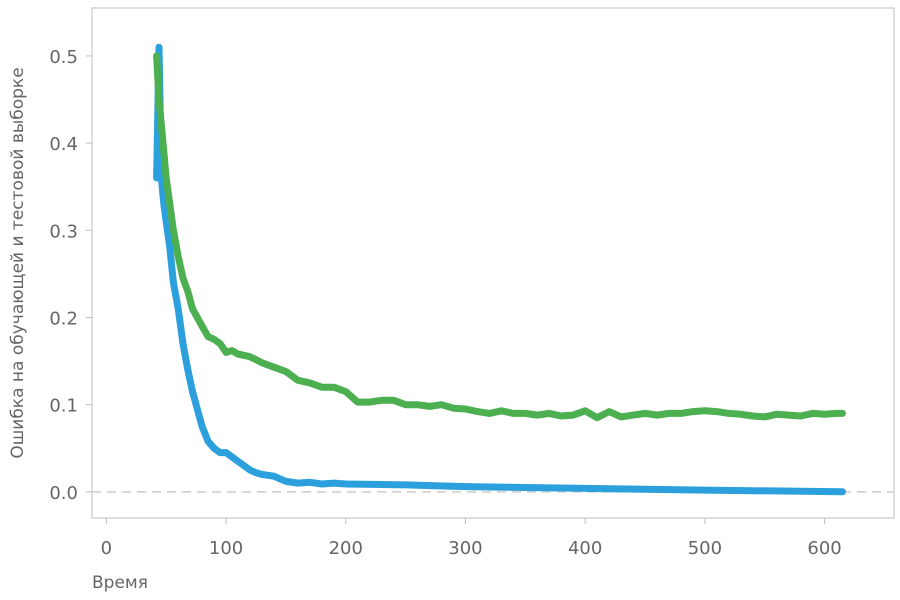 Image resolution: width=900 pixels, height=600 pixels. I want to click on y-tick-label: 0.3, so click(63, 231).